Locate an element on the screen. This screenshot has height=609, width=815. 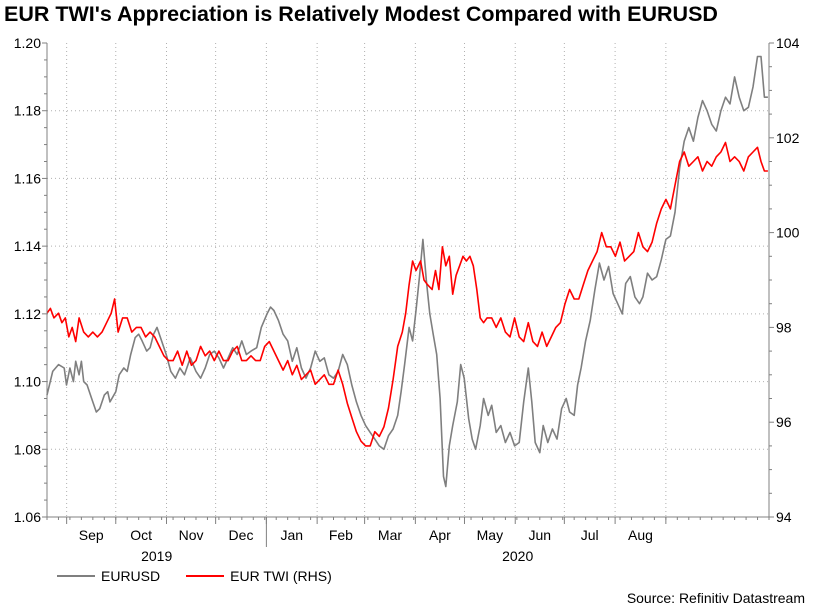
x-tick-label: Jul is located at coordinates (590, 535).